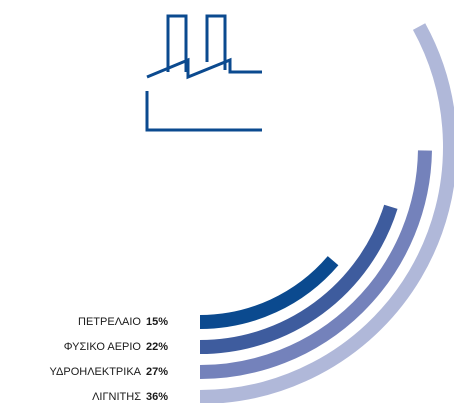  Describe the element at coordinates (203, 73) in the screenshot. I see `factory-icon` at that location.